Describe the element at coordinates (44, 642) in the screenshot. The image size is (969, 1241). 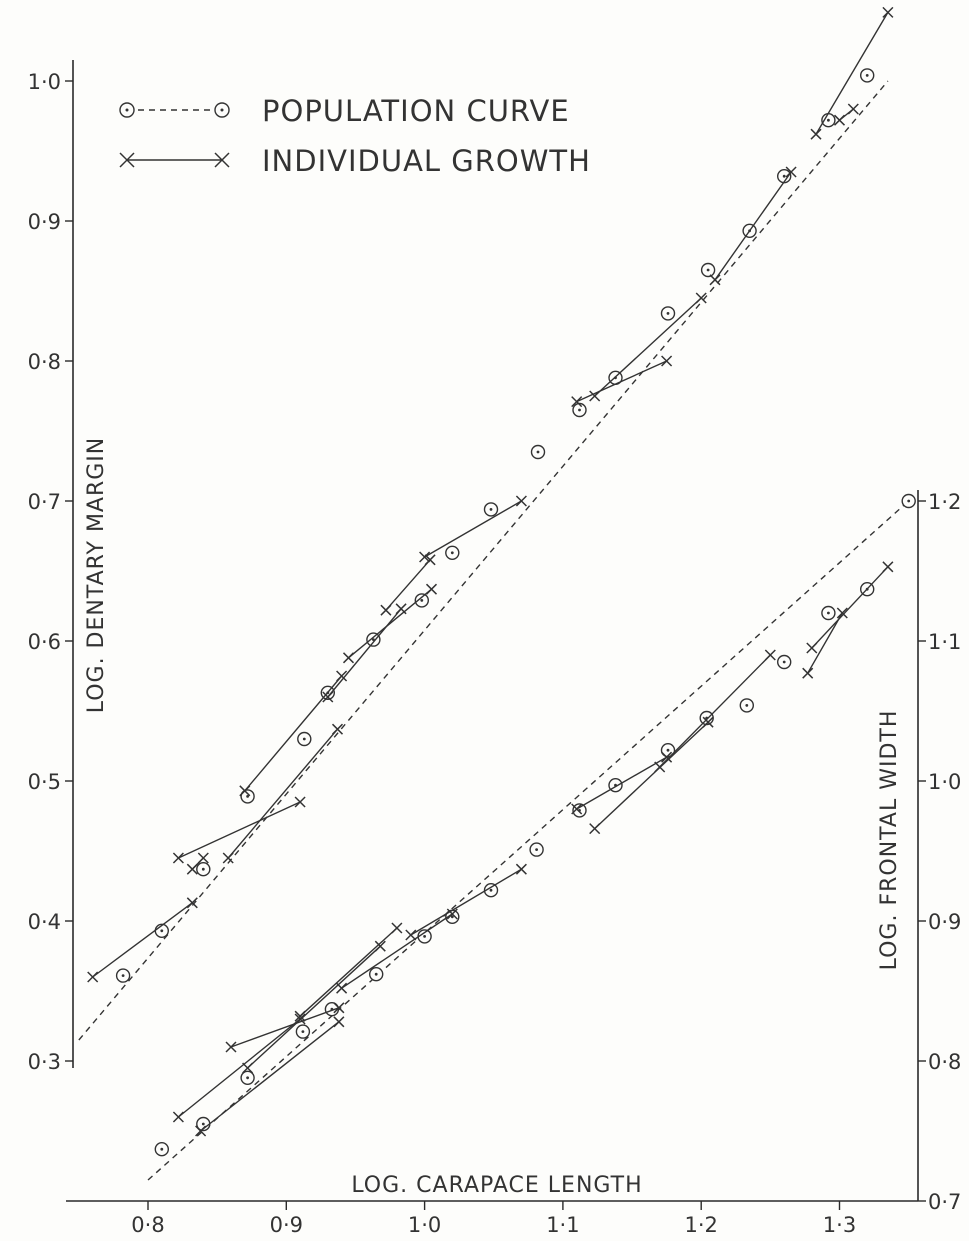
I see `y-left-tick-label-3: 0·6` at that location.